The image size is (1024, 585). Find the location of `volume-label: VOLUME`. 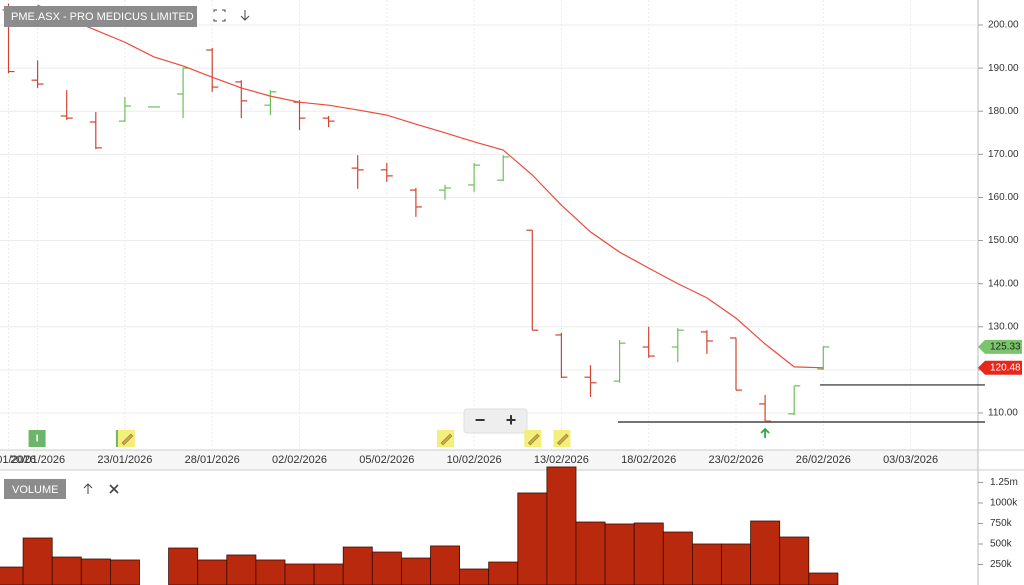

volume-label: VOLUME is located at coordinates (35, 490).